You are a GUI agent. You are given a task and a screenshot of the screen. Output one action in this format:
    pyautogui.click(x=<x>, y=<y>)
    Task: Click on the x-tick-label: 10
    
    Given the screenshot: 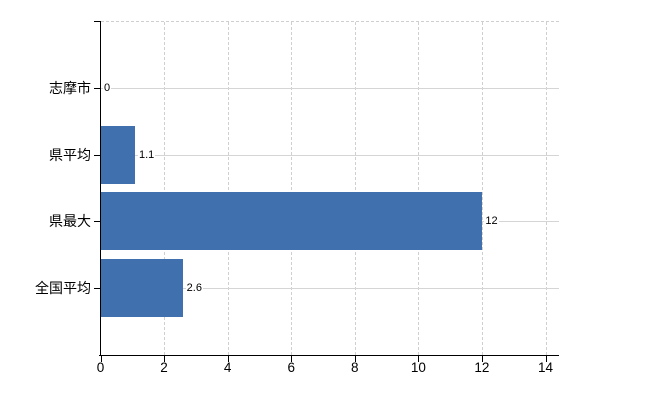 What is the action you would take?
    pyautogui.click(x=418, y=367)
    